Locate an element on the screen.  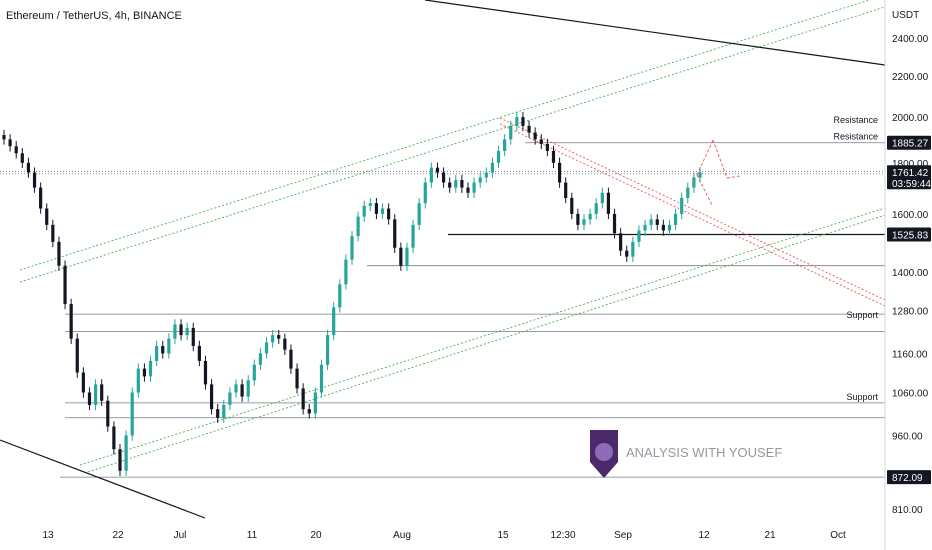
time-tick-label: Jul is located at coordinates (180, 535).